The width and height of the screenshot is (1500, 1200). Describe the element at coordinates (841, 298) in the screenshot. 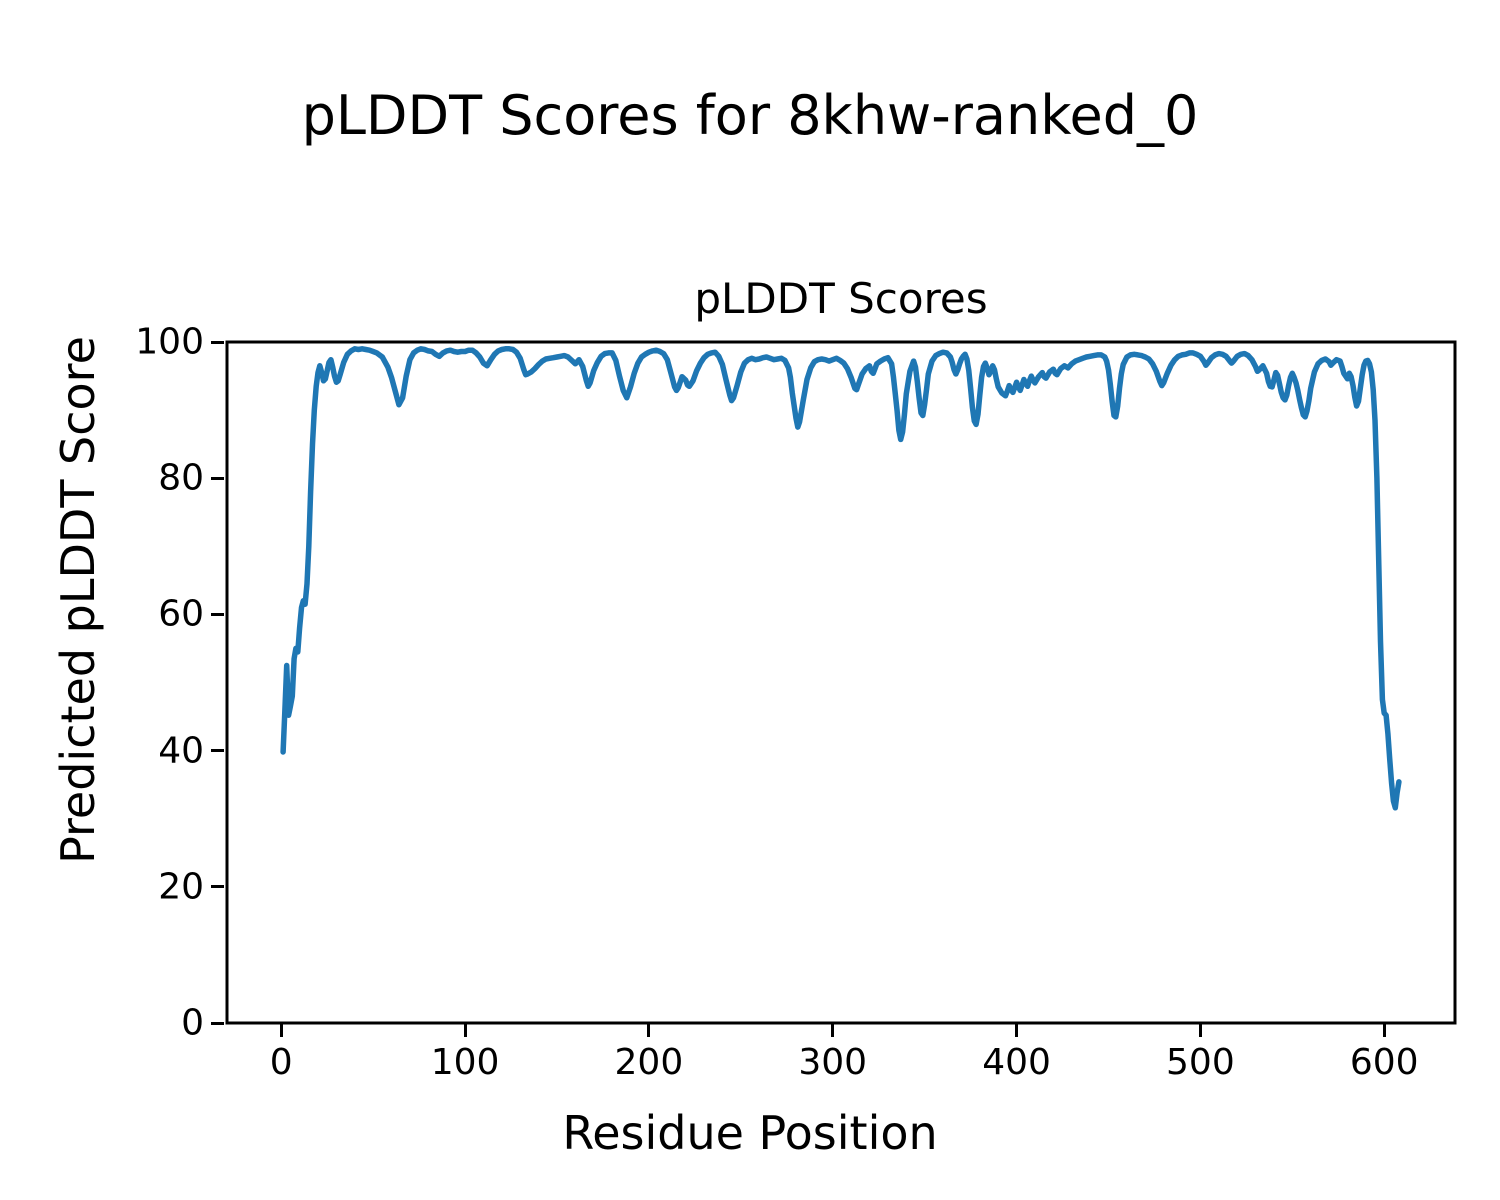

I see `axes-title: pLDDT Scores` at that location.